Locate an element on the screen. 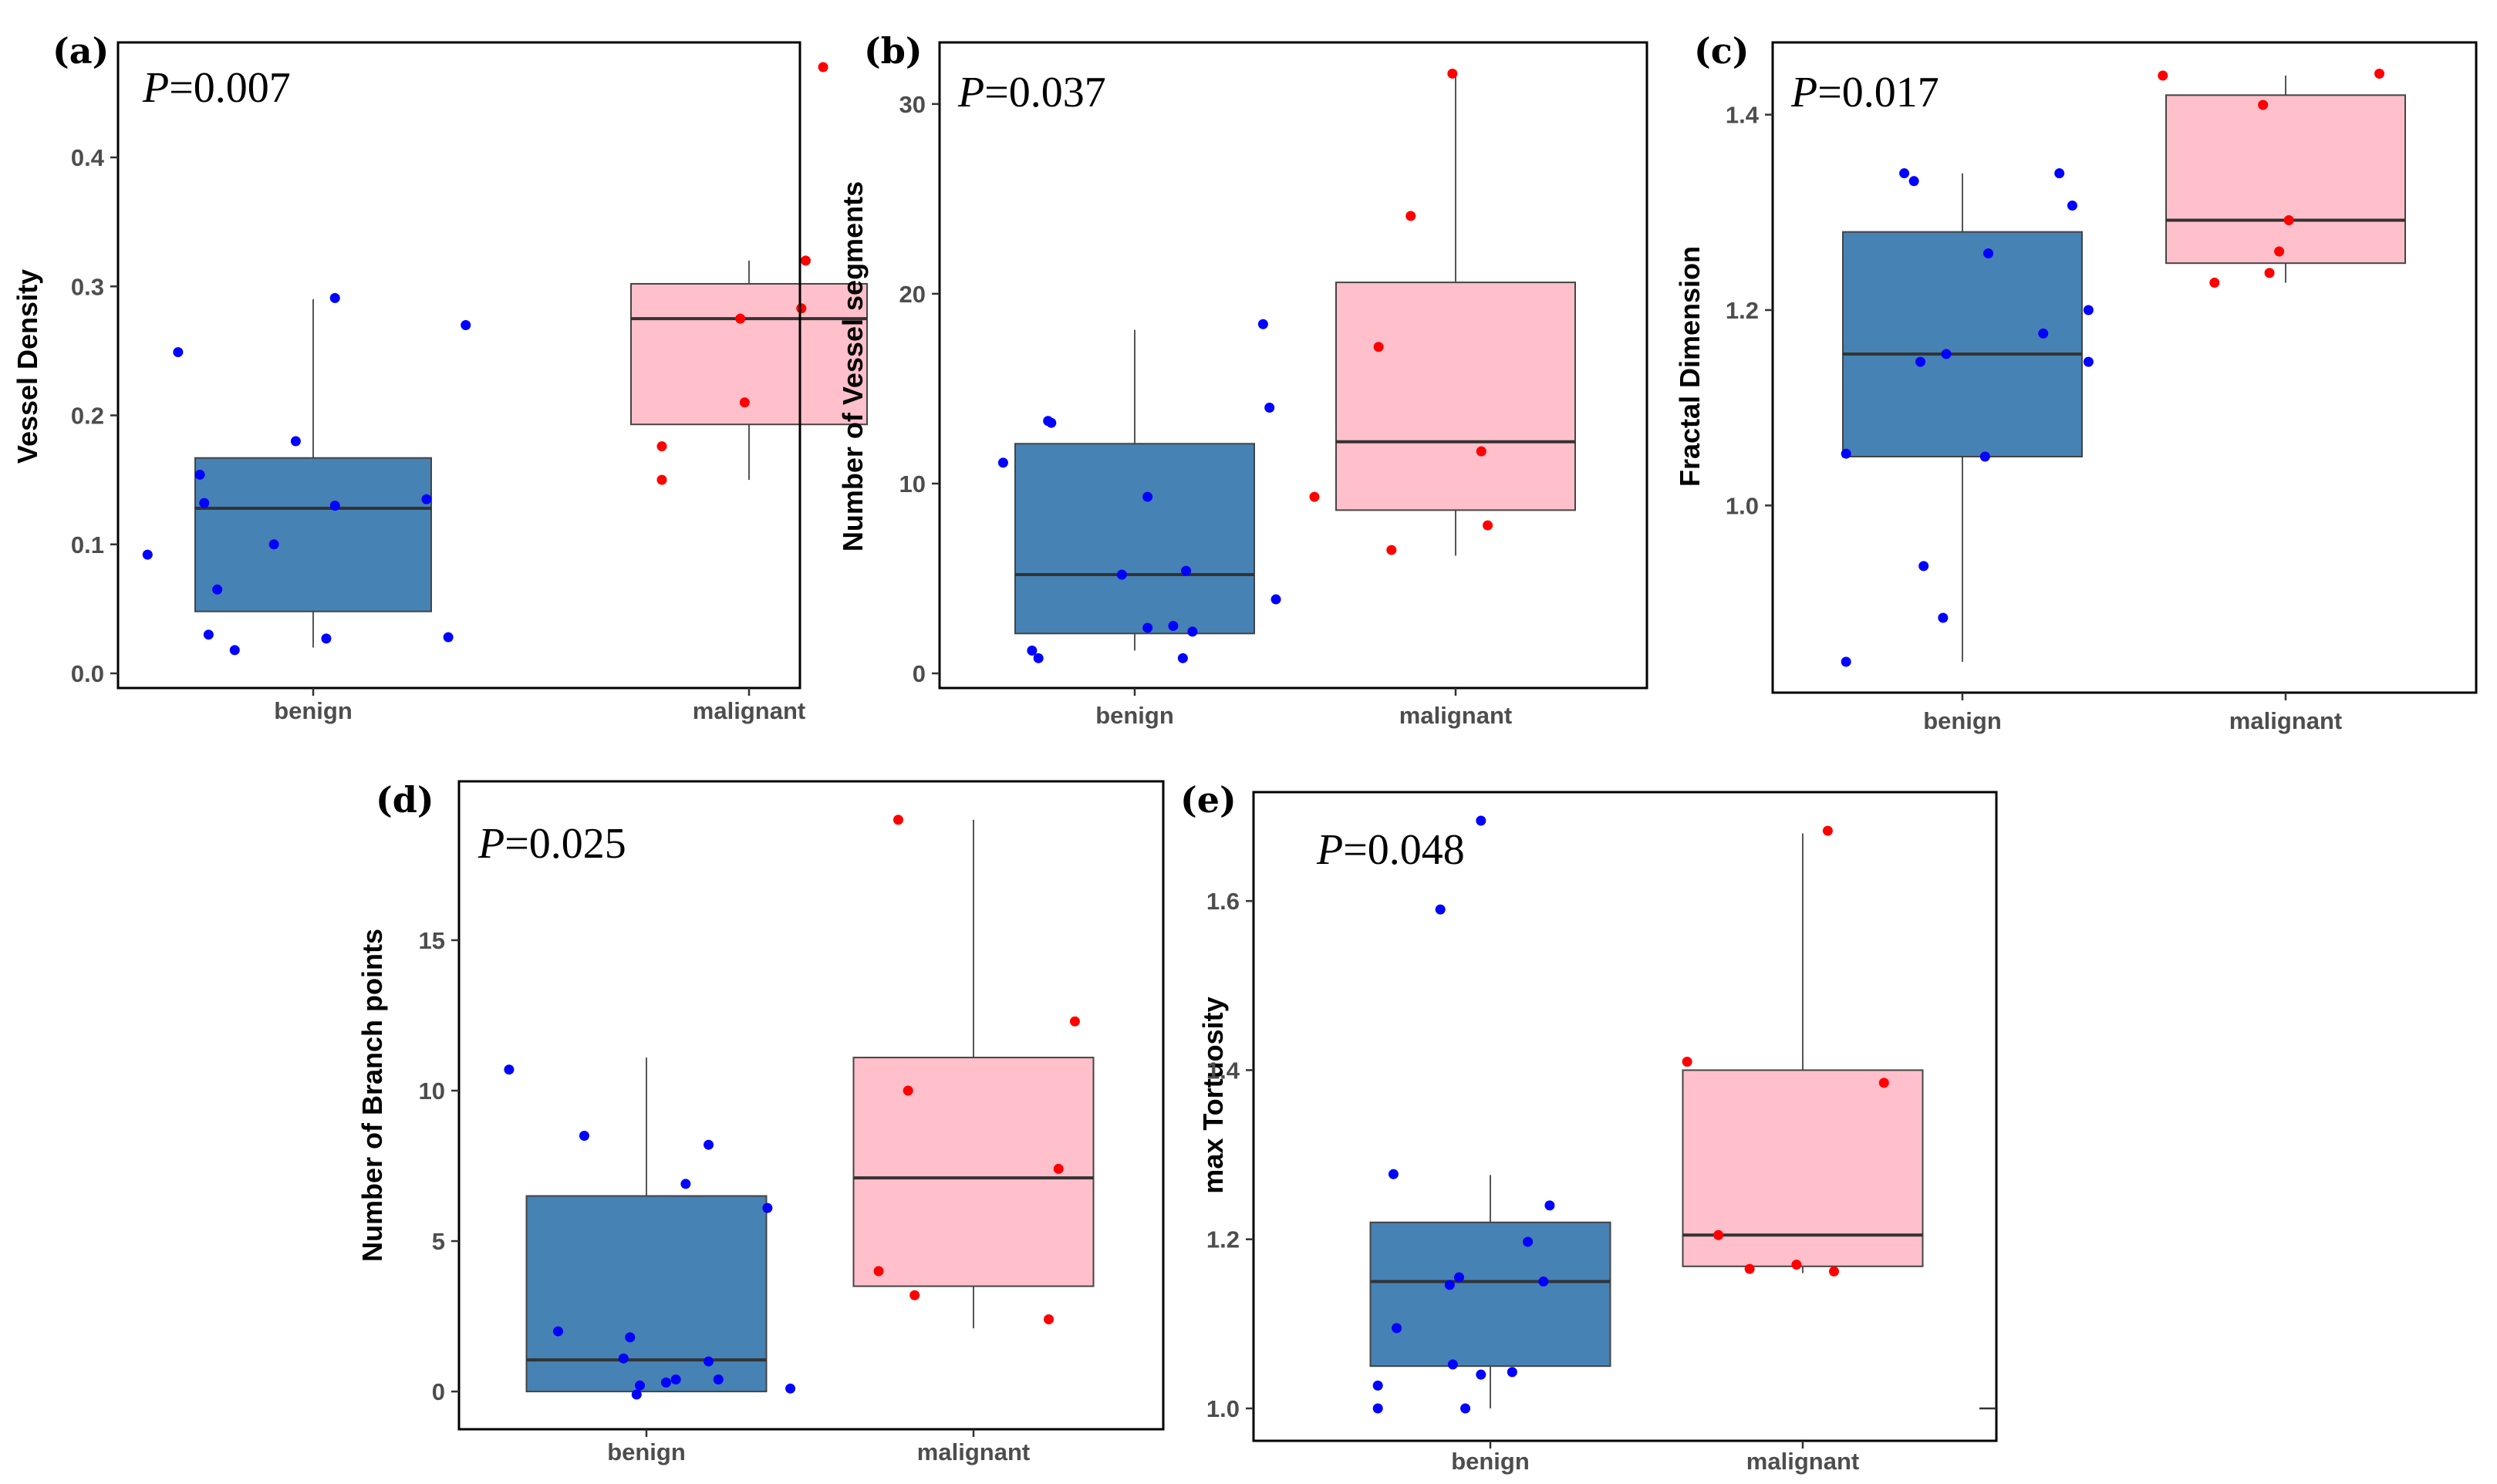 Image resolution: width=2497 pixels, height=1484 pixels. y-tick-label: 1.4 is located at coordinates (1223, 1070).